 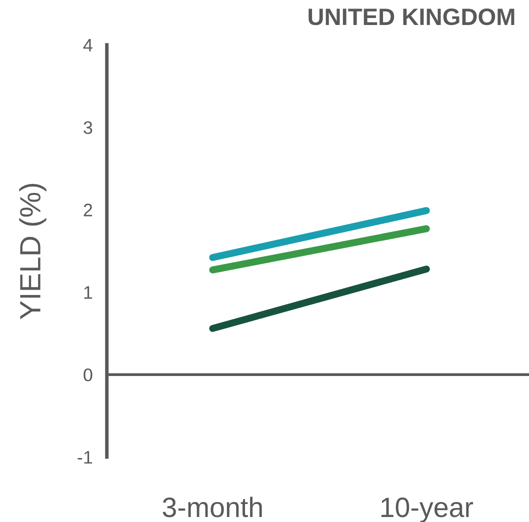 I want to click on y-tick-label: -1, so click(x=85, y=457).